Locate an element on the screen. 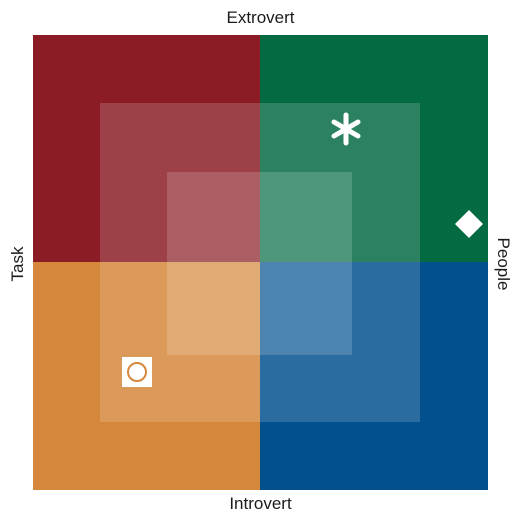  circle-shape is located at coordinates (137, 372).